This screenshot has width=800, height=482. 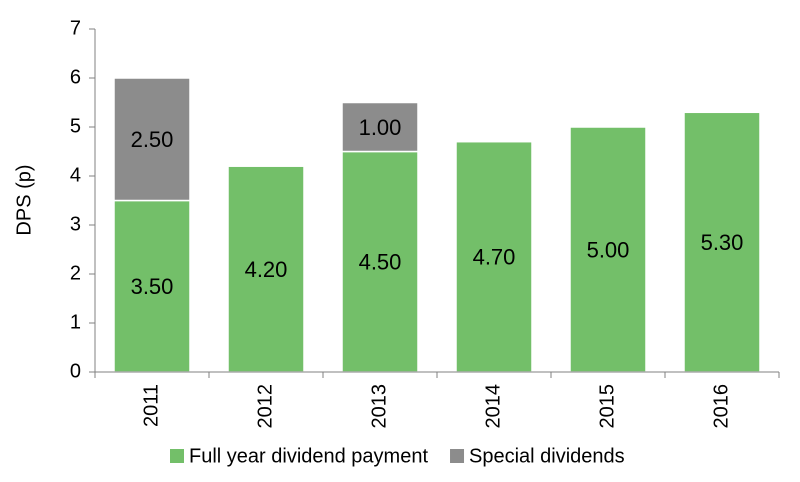 What do you see at coordinates (607, 406) in the screenshot?
I see `x-tick-label: 2015` at bounding box center [607, 406].